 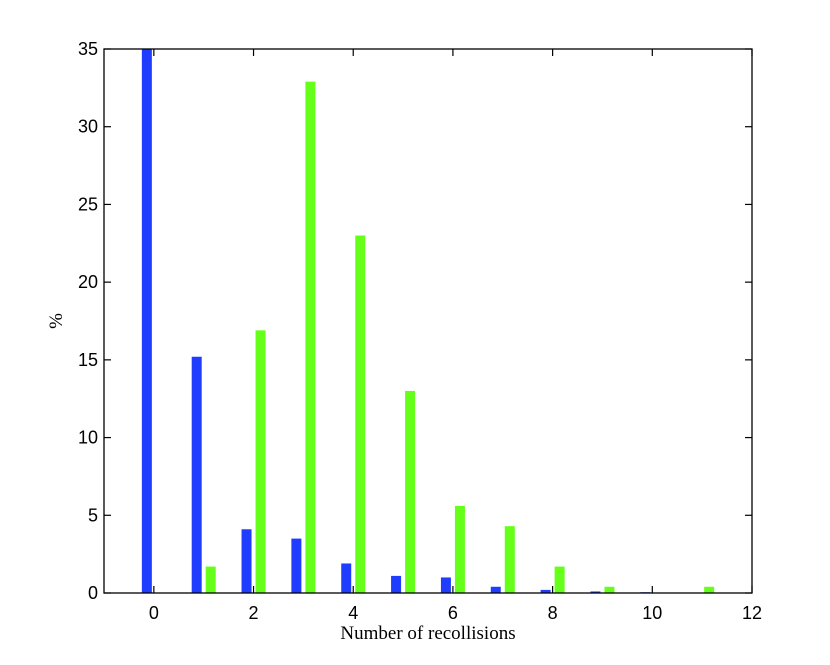 What do you see at coordinates (427, 633) in the screenshot?
I see `x-axis-label: Number of recollisions` at bounding box center [427, 633].